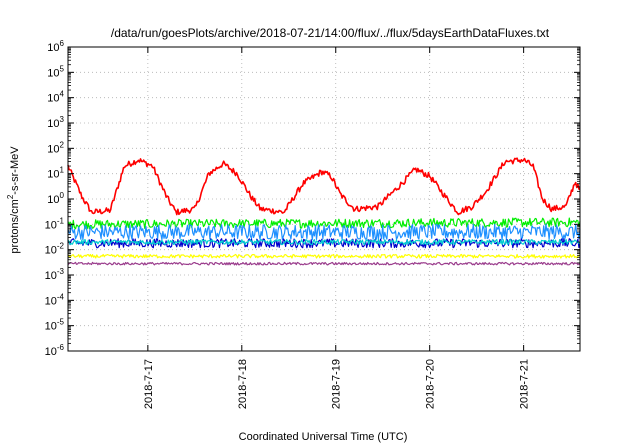  Describe the element at coordinates (243, 384) in the screenshot. I see `x-tick-label: 2018-7-18` at that location.